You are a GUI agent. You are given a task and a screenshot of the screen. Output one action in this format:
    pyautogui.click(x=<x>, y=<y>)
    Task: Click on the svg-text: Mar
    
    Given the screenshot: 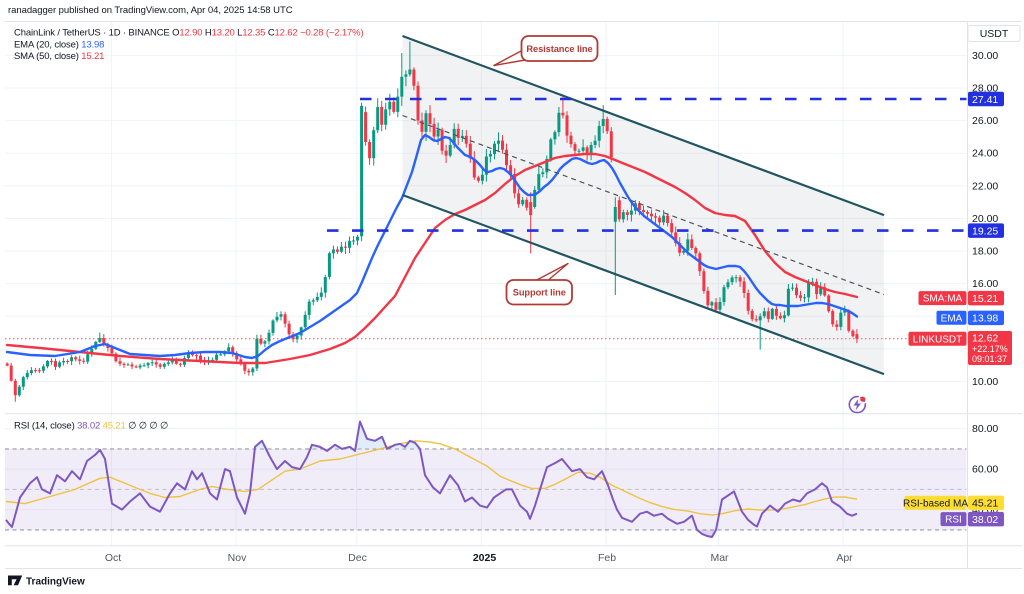 What is the action you would take?
    pyautogui.click(x=719, y=558)
    